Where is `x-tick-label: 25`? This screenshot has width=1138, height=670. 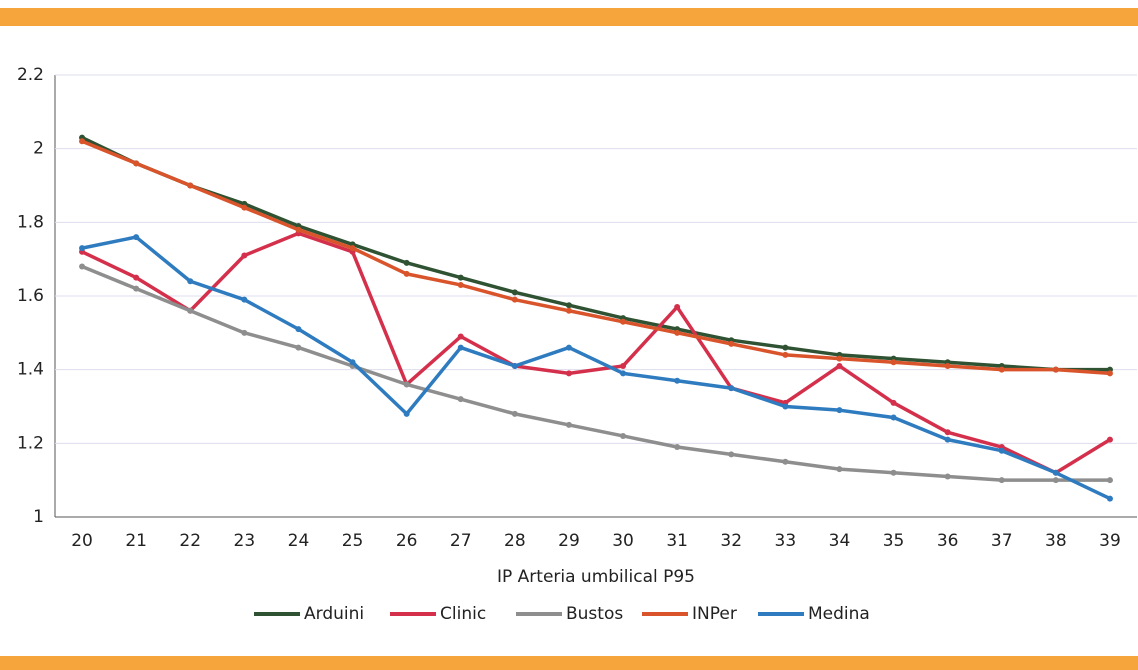 x-tick-label: 25 is located at coordinates (353, 541).